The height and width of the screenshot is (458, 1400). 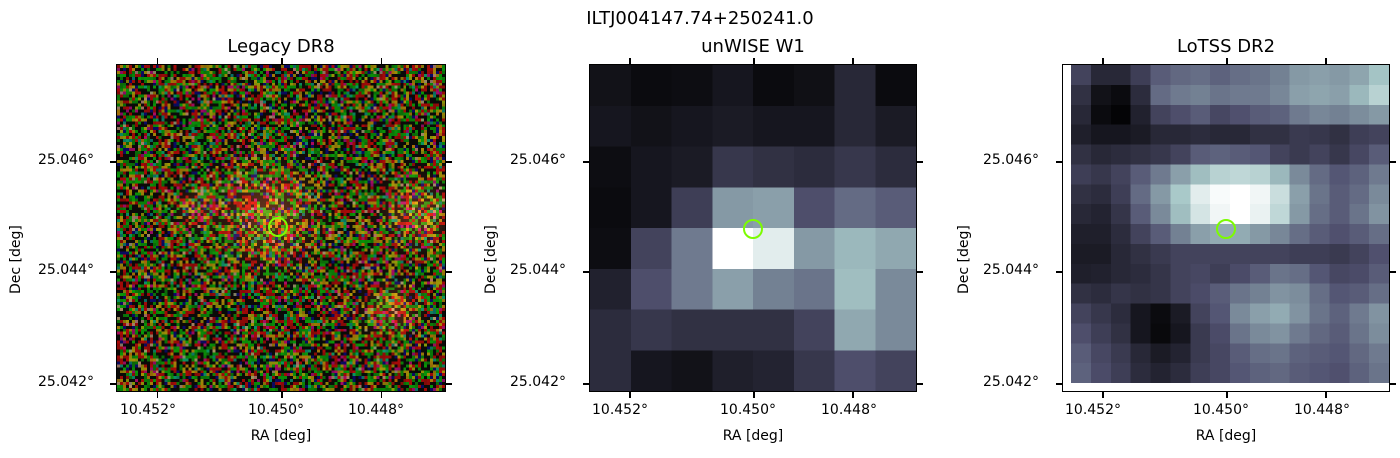 I want to click on figure-title: ILTJ004147.74+250241.0, so click(x=700, y=18).